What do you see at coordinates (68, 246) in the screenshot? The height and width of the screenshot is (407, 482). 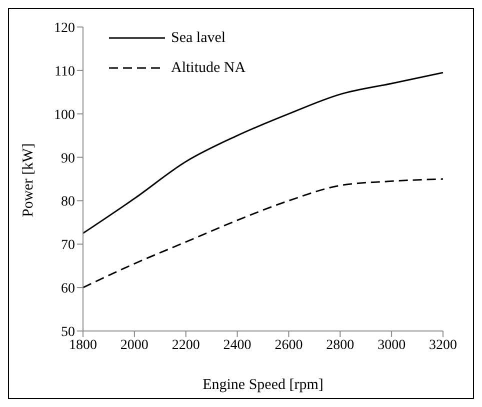 I see `y-tick-label: 70` at bounding box center [68, 246].